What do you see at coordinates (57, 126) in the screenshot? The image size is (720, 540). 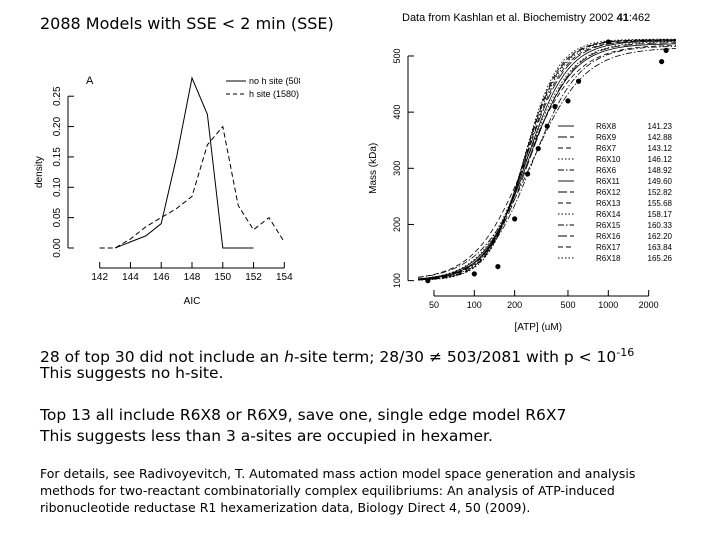 I see `y-tick-label: 0.20` at bounding box center [57, 126].